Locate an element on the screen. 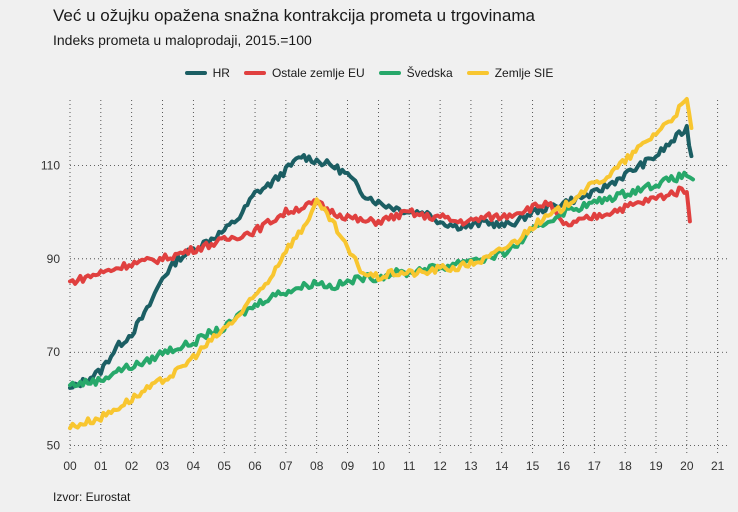 The height and width of the screenshot is (512, 738). x-tick-label: 07 is located at coordinates (286, 466).